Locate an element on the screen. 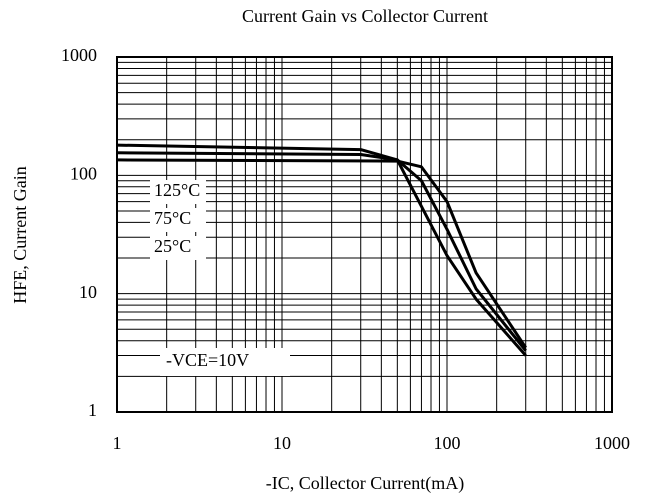 Image resolution: width=646 pixels, height=499 pixels. annotation: -VCE=10V is located at coordinates (207, 360).